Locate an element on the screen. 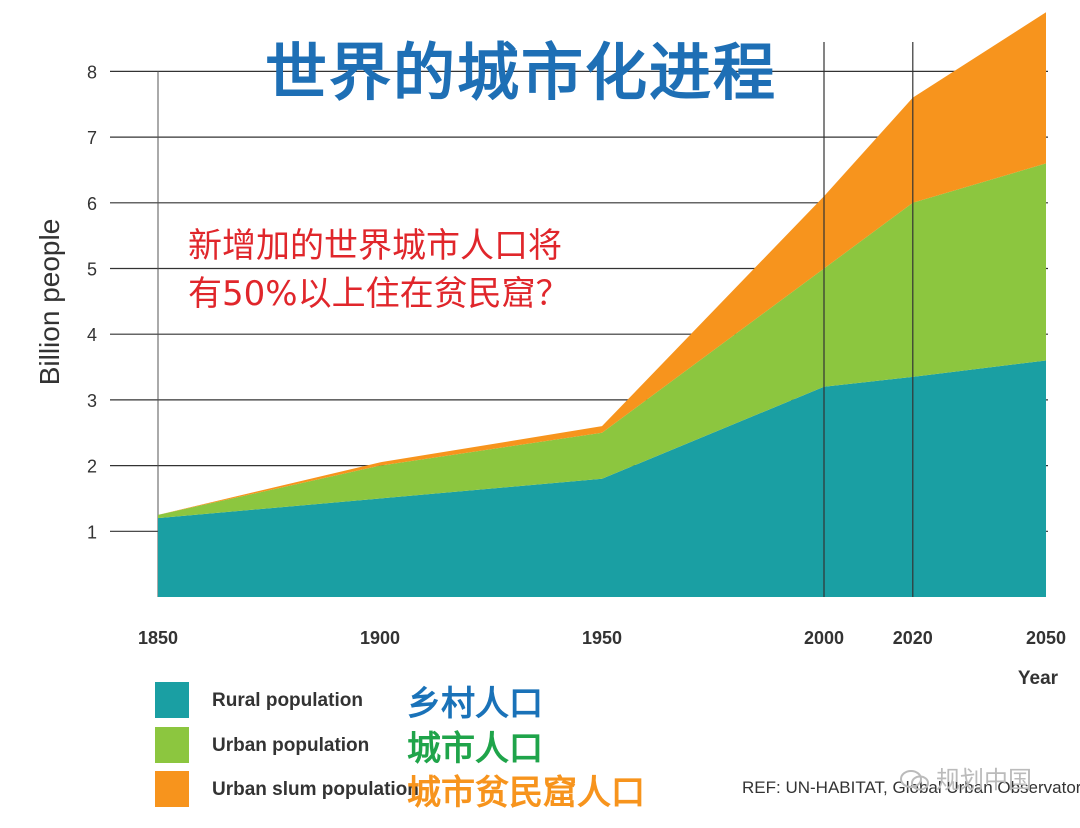 The image size is (1080, 828). legend-swatch-slum is located at coordinates (172, 789).